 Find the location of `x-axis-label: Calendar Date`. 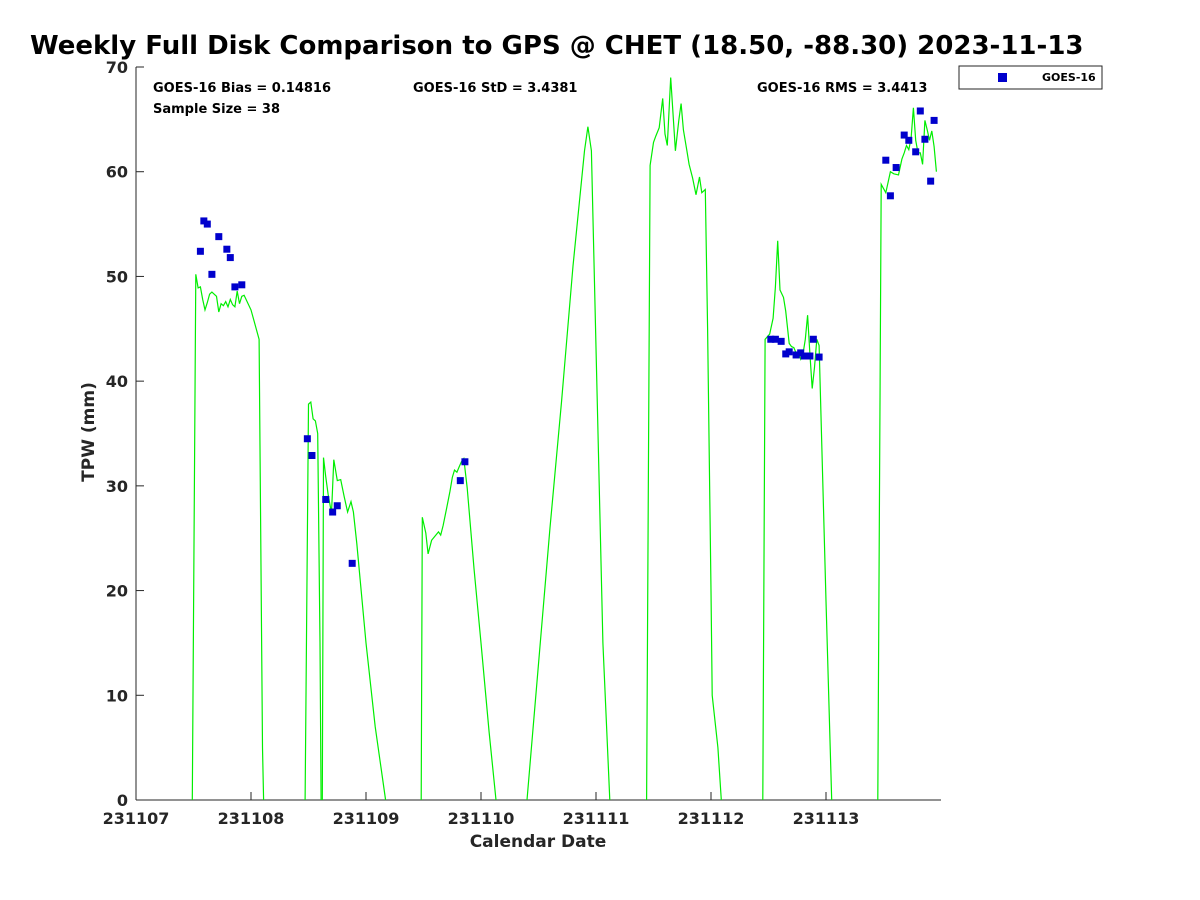

x-axis-label: Calendar Date is located at coordinates (538, 842).